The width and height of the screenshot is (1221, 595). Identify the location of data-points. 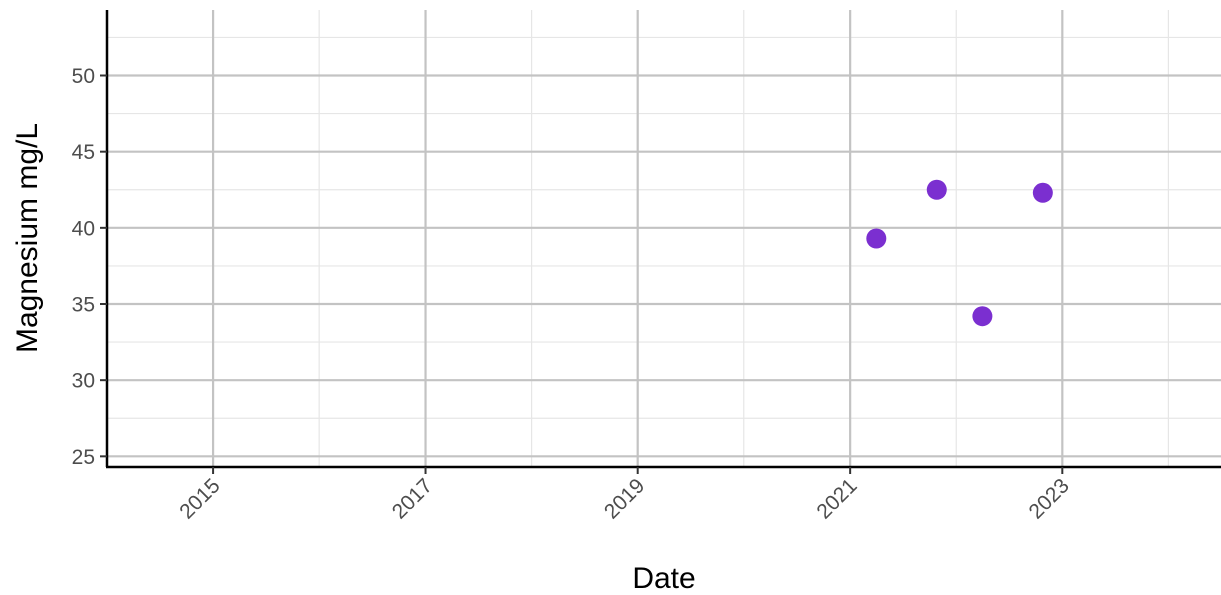
(959, 253).